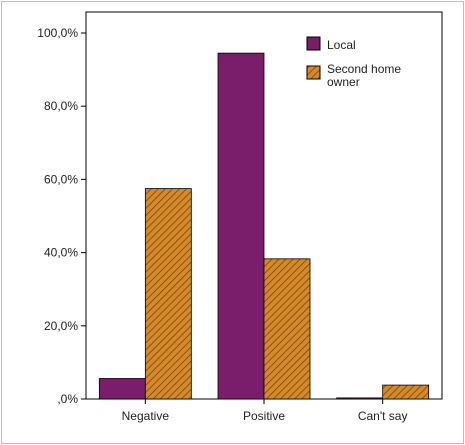 The height and width of the screenshot is (445, 465). I want to click on legend-label-second-home-owner-line-2: owner, so click(343, 82).